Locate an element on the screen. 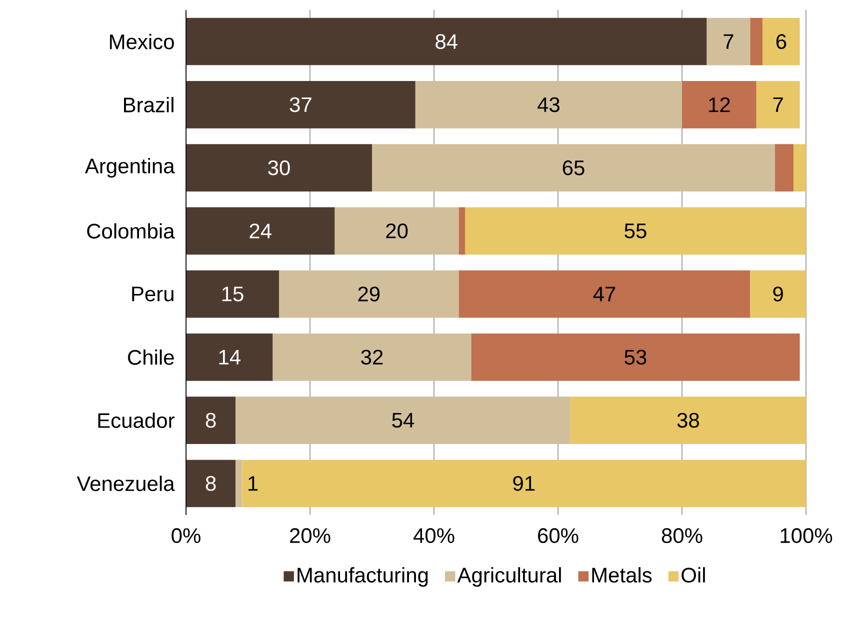  y-tick-label: Venezuela is located at coordinates (125, 484).